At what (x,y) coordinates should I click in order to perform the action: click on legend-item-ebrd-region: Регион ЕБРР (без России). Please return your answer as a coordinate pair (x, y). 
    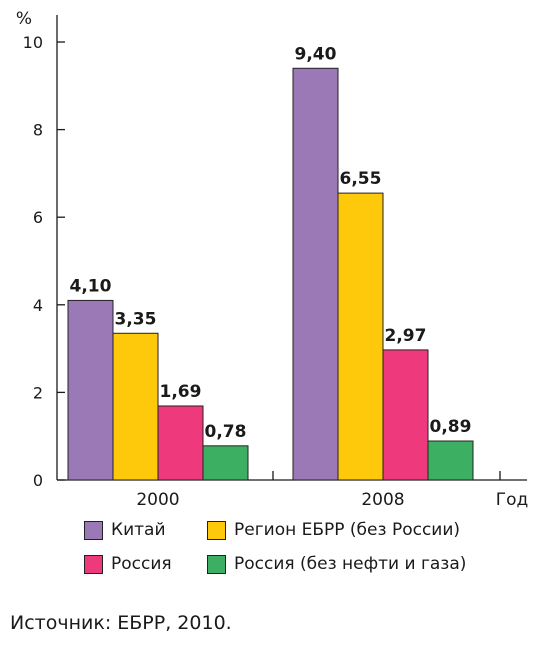
    Looking at the image, I should click on (333, 530).